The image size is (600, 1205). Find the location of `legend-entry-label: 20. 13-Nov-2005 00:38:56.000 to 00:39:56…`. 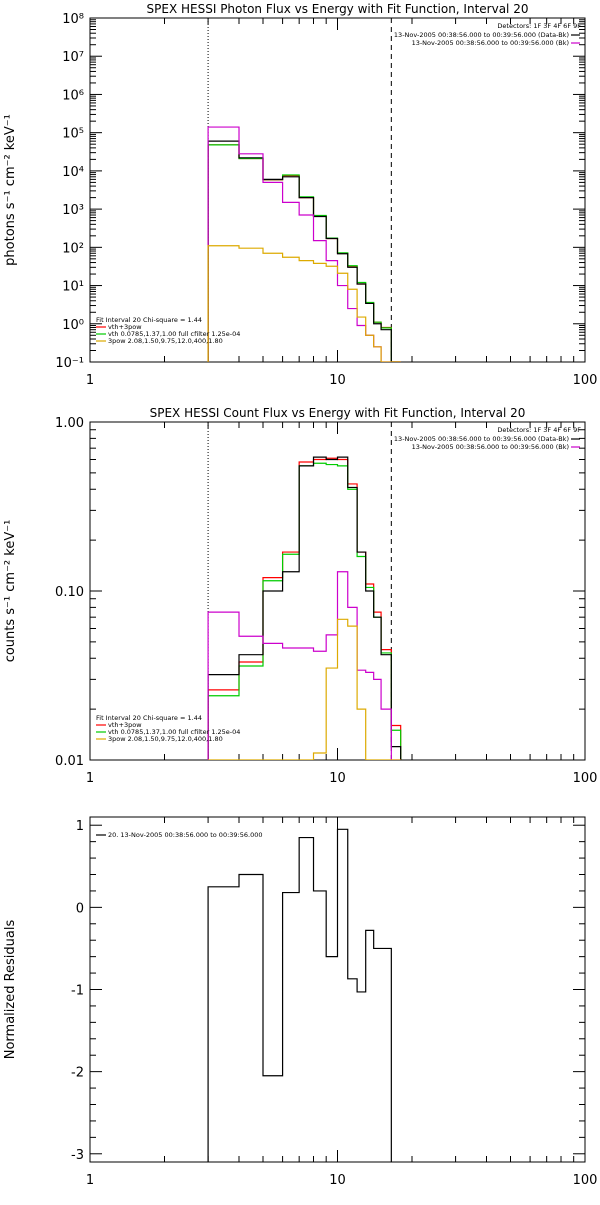

legend-entry-label: 20. 13-Nov-2005 00:38:56.000 to 00:39:56… is located at coordinates (185, 835).